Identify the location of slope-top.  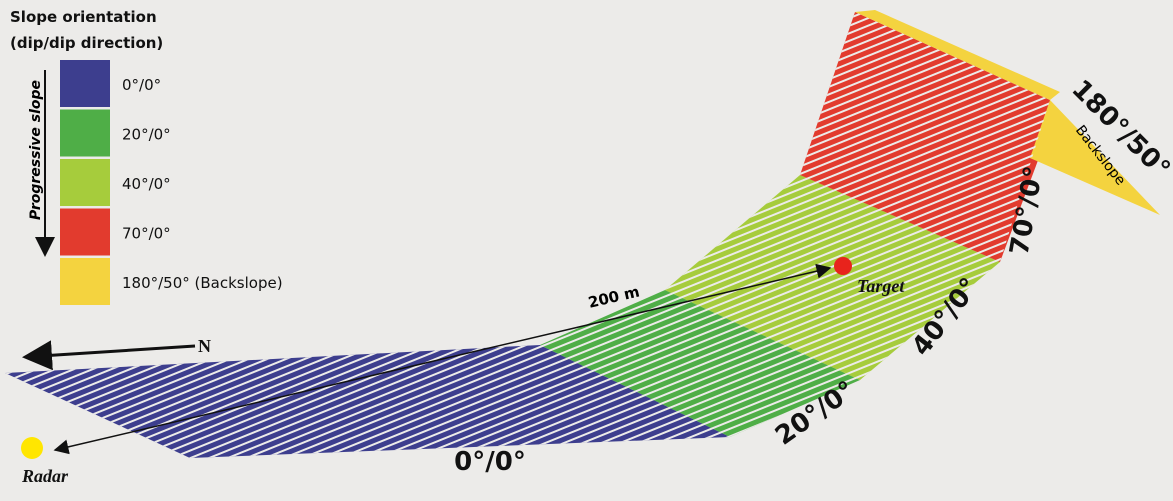
(957, 55).